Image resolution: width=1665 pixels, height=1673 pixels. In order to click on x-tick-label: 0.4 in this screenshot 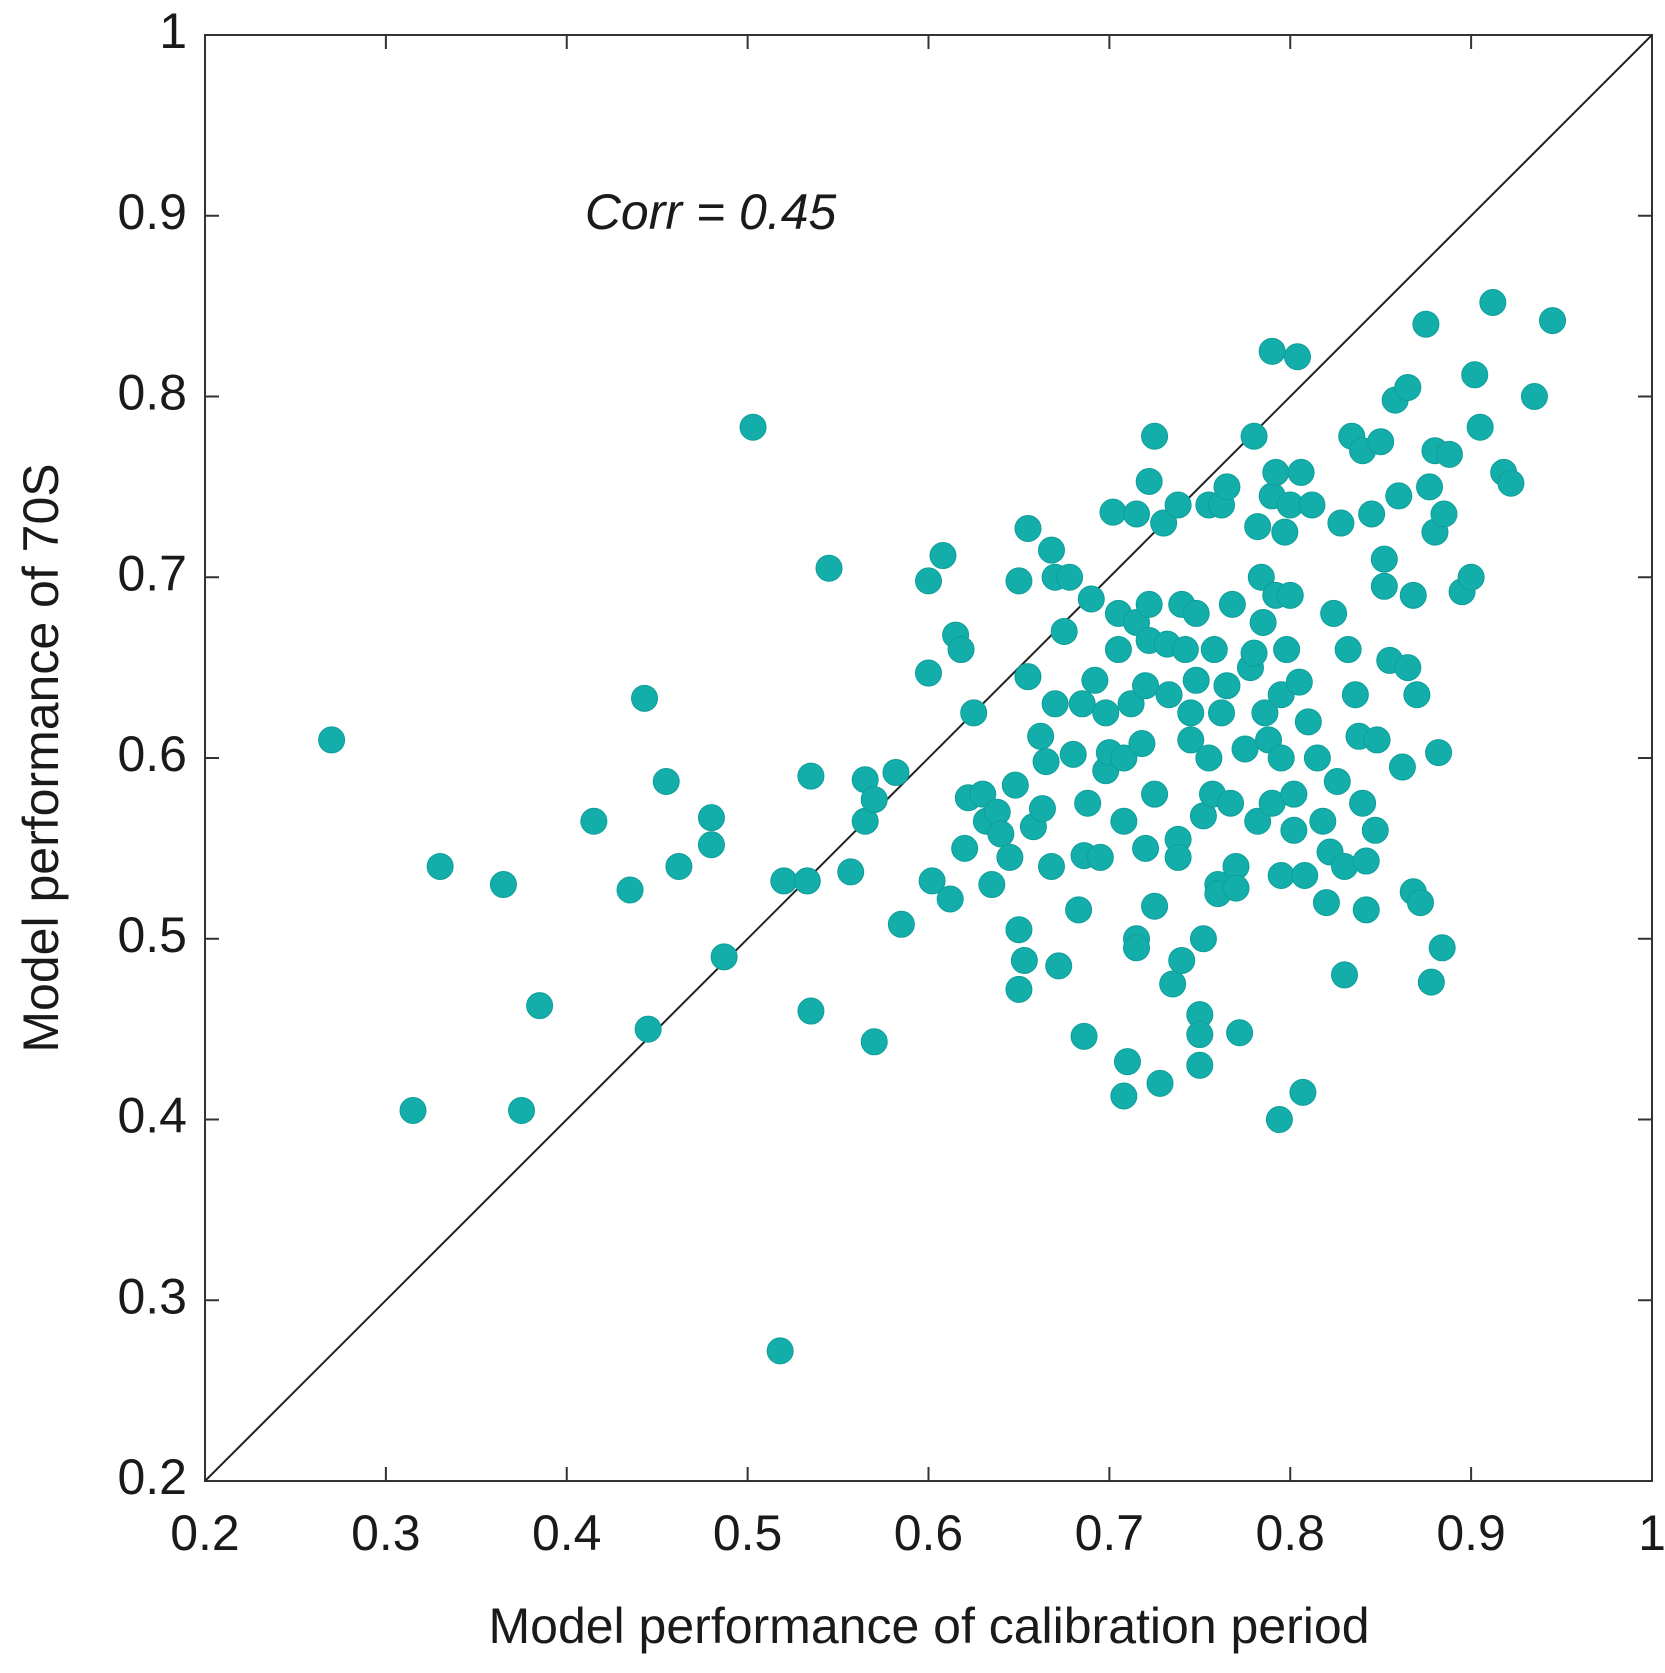, I will do `click(567, 1533)`.